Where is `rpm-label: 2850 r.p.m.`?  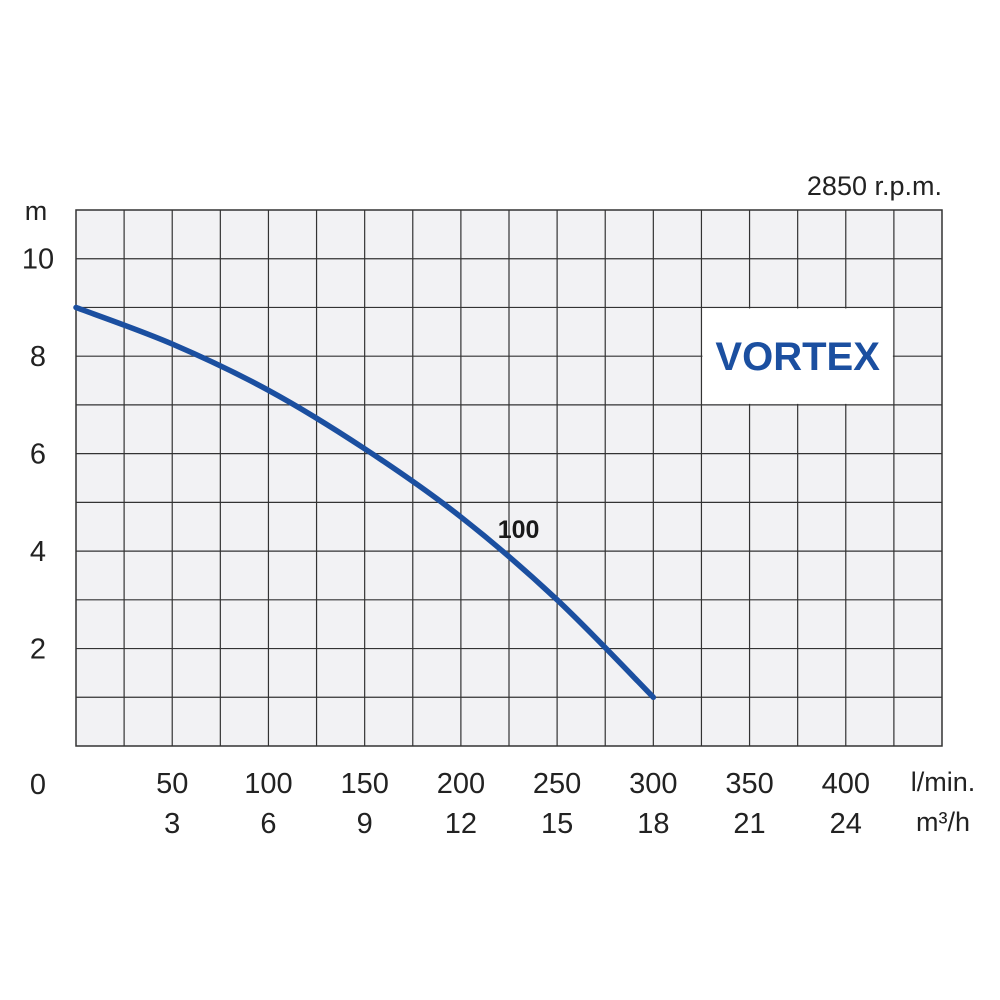 rpm-label: 2850 r.p.m. is located at coordinates (874, 186).